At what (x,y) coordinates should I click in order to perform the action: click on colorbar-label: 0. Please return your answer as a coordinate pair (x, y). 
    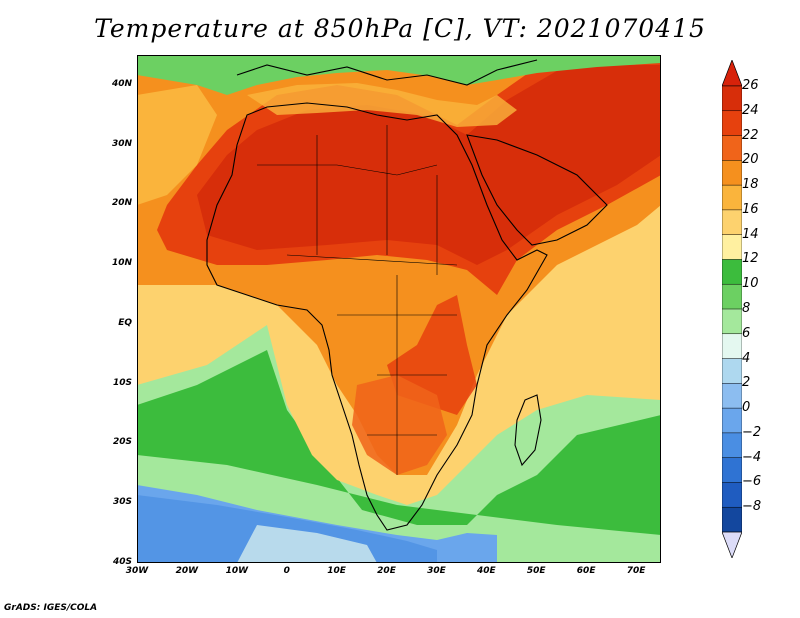
    Looking at the image, I should click on (746, 408).